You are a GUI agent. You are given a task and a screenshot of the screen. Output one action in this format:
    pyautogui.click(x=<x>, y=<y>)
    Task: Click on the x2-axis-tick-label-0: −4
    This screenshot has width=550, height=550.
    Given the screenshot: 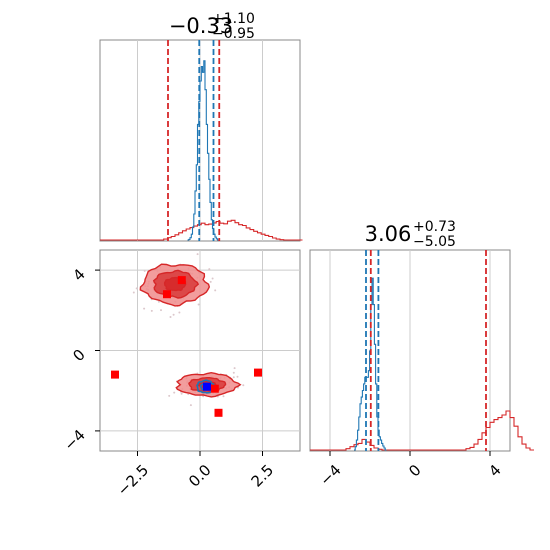 What is the action you would take?
    pyautogui.click(x=330, y=475)
    